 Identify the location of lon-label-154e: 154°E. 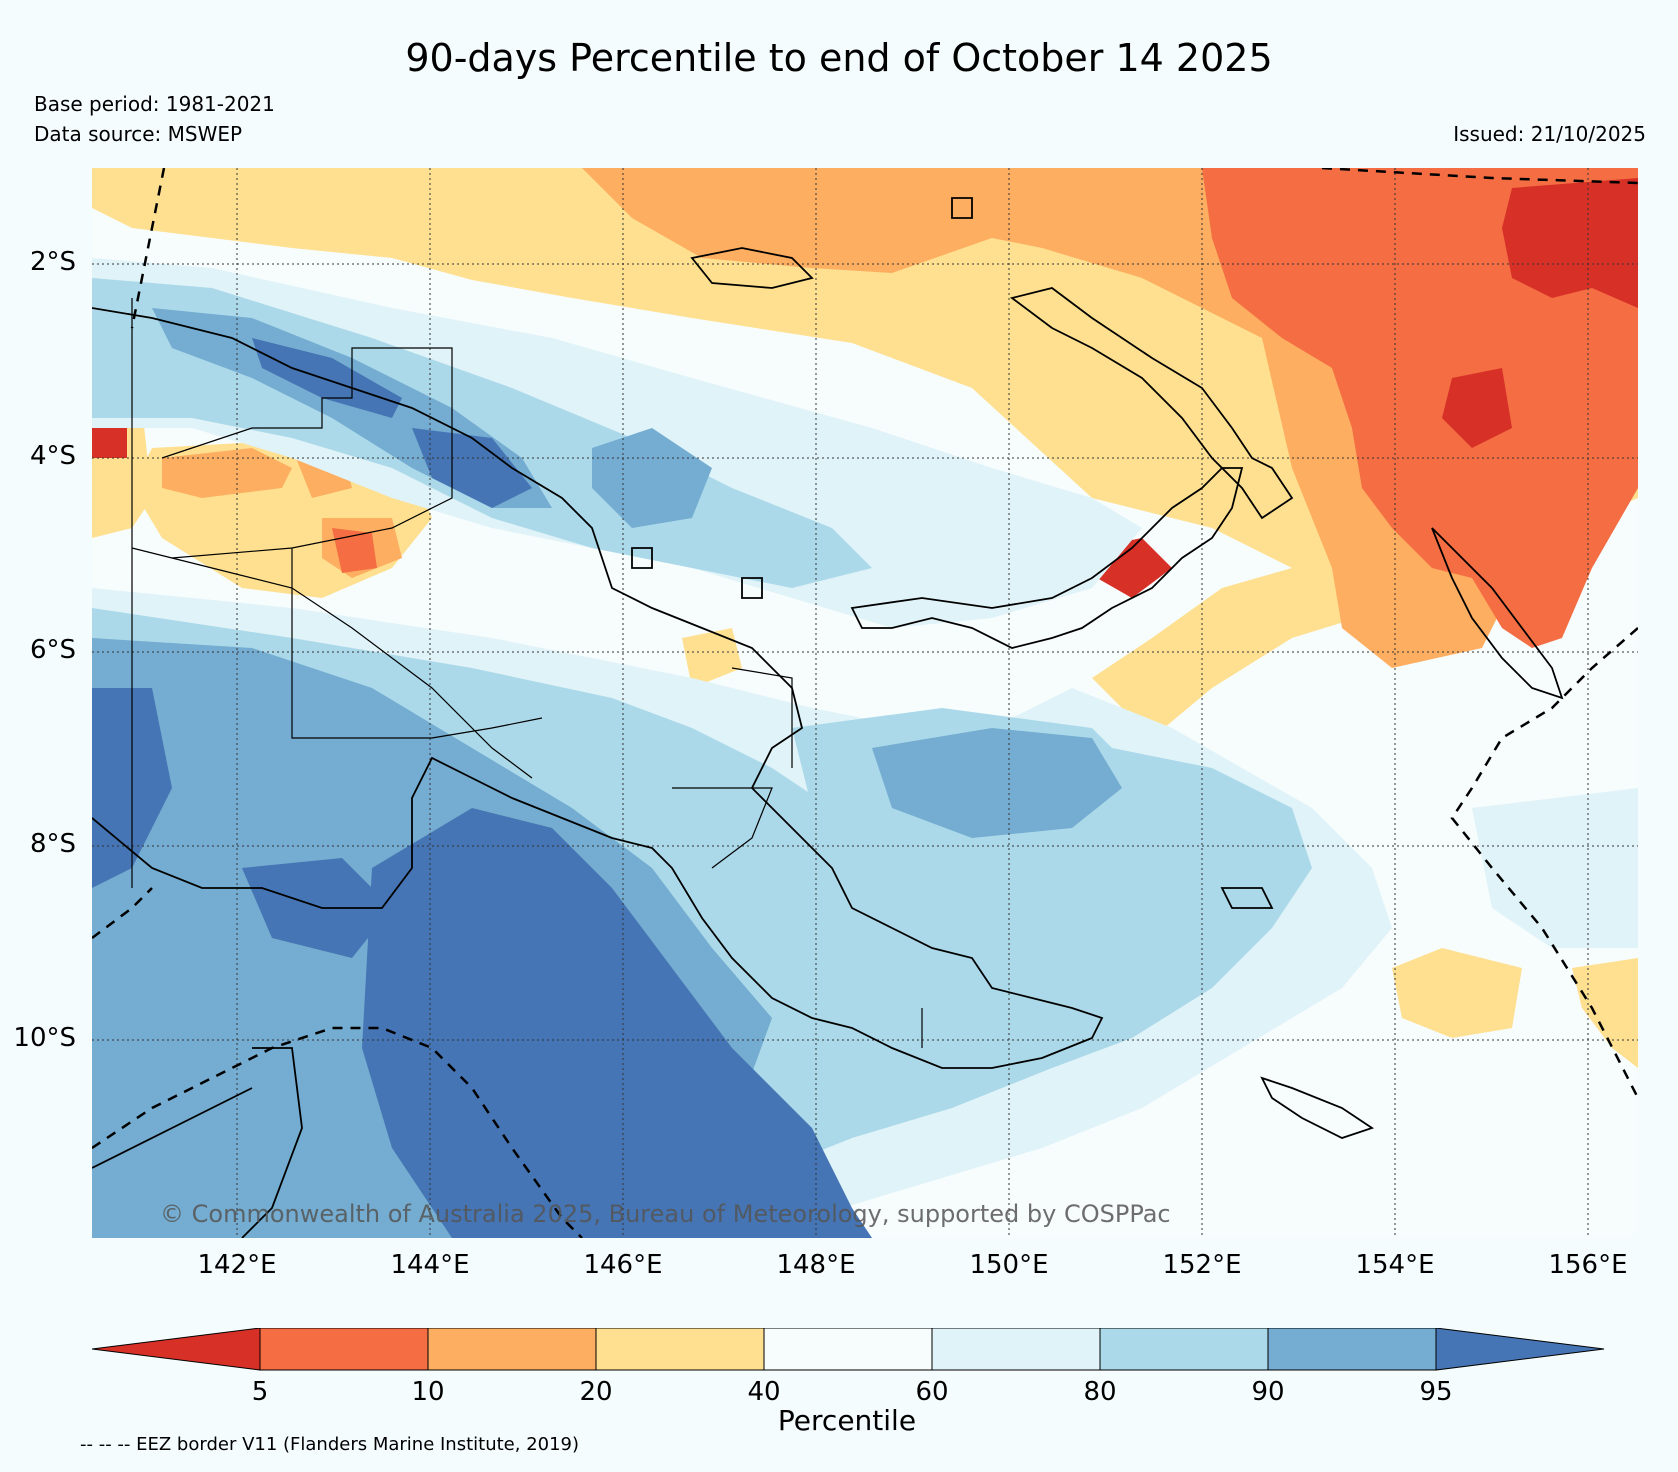
(1395, 1265).